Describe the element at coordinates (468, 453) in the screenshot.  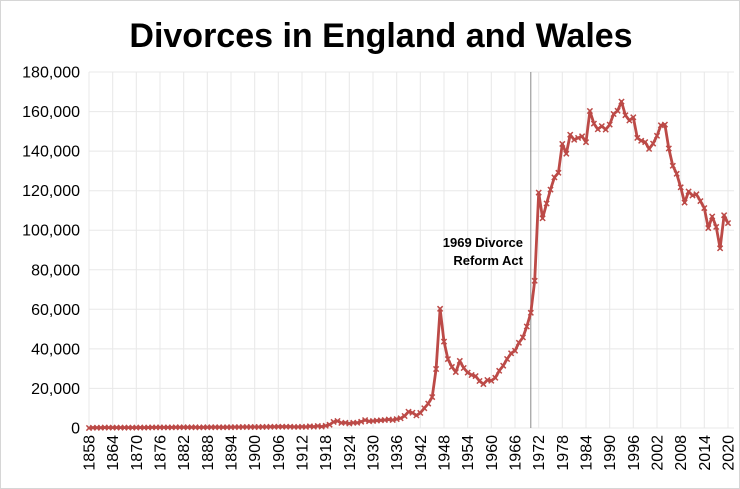
I see `x-tick-label: 1954` at that location.